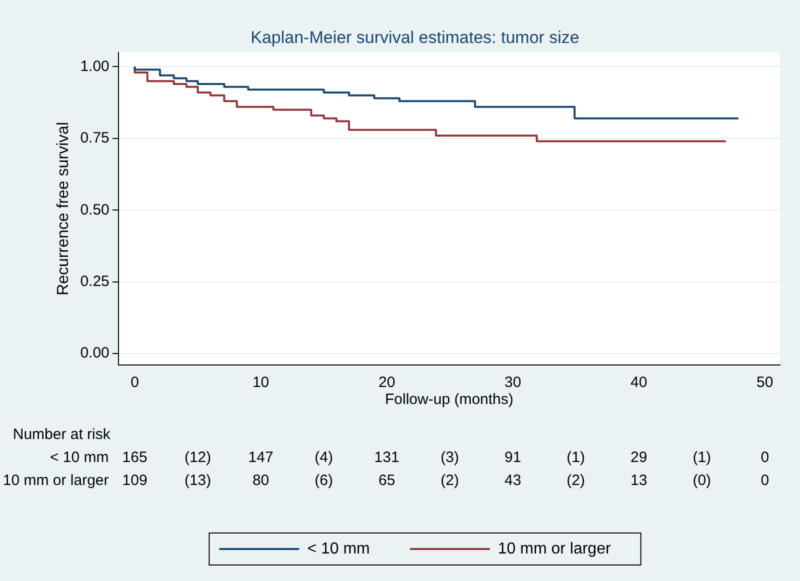  I want to click on x-tick-label: 50, so click(765, 383).